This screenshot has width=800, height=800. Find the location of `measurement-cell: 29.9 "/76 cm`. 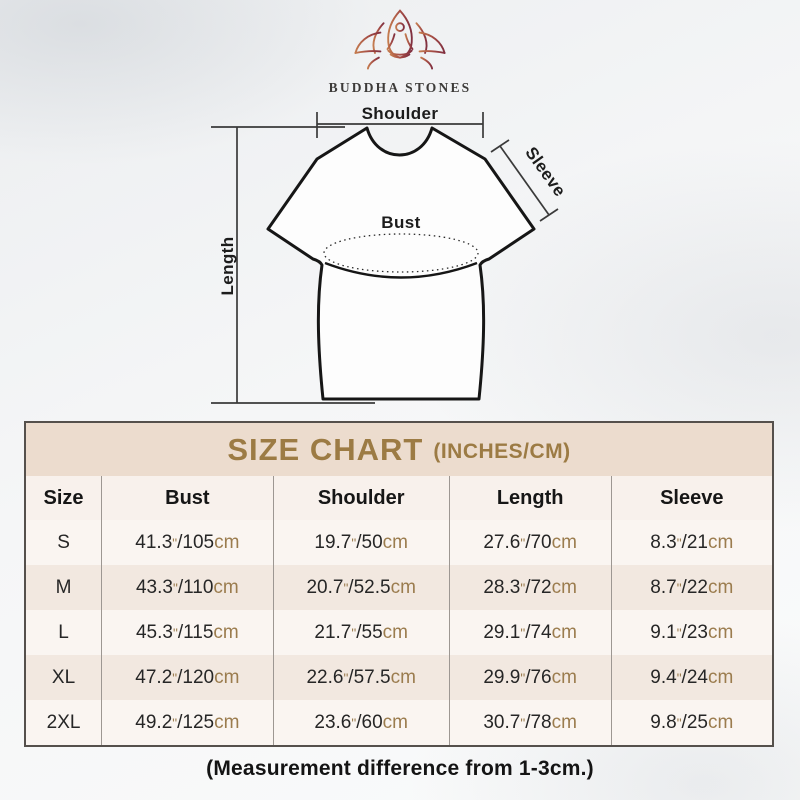

measurement-cell: 29.9 "/76 cm is located at coordinates (531, 677).